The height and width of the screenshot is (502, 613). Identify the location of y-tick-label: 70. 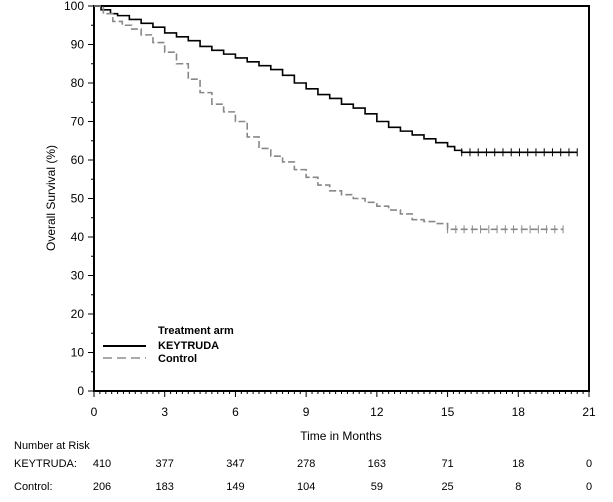
(78, 122).